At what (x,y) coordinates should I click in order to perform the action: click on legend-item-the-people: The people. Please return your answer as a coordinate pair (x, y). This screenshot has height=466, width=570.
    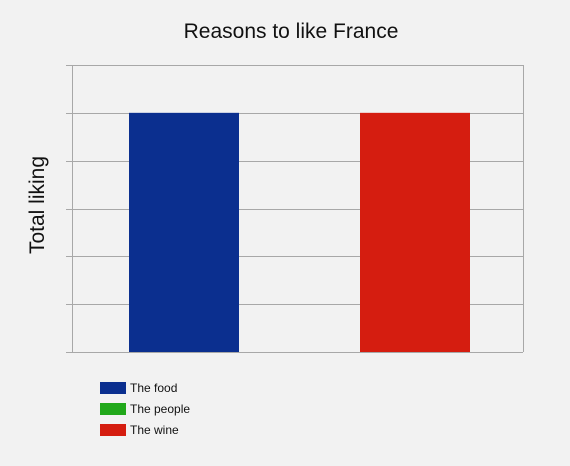
    Looking at the image, I should click on (145, 408).